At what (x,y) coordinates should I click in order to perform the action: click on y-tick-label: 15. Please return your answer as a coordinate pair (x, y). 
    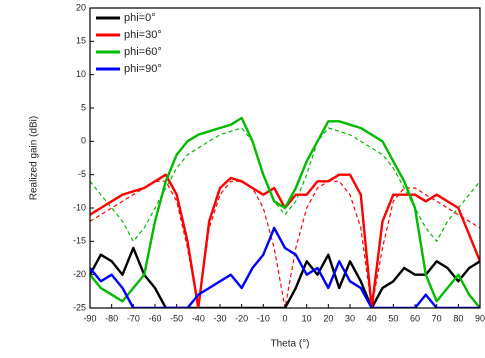
    Looking at the image, I should click on (81, 41).